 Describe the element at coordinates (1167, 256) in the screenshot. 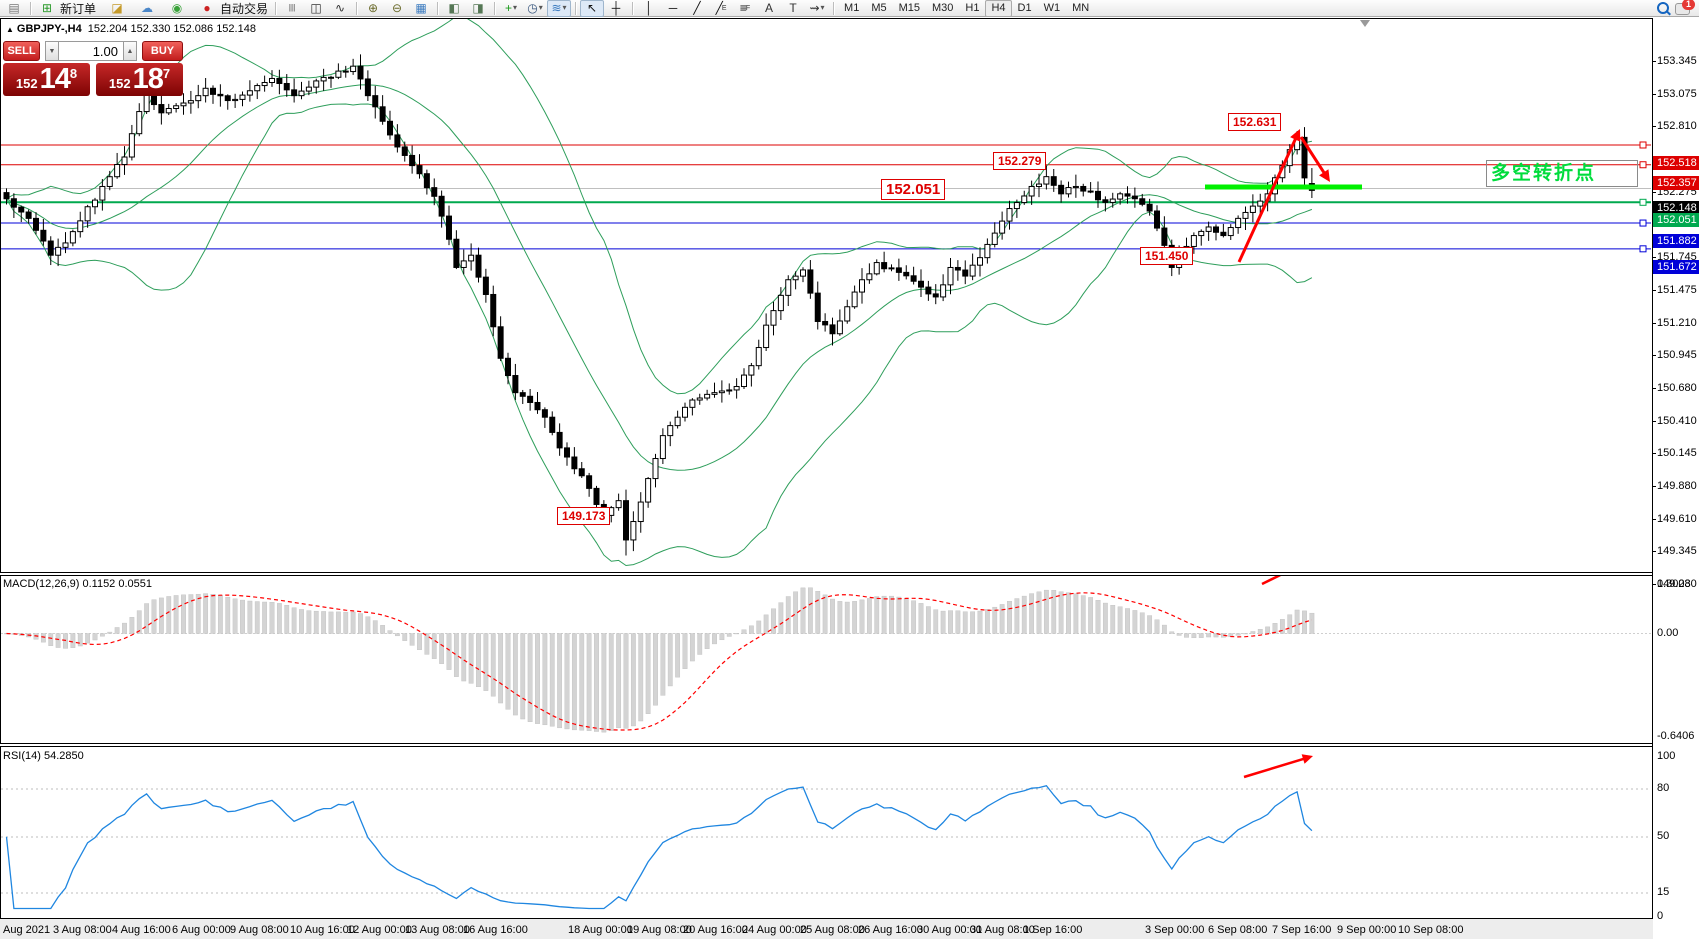

I see `price-callout: 151.450` at that location.